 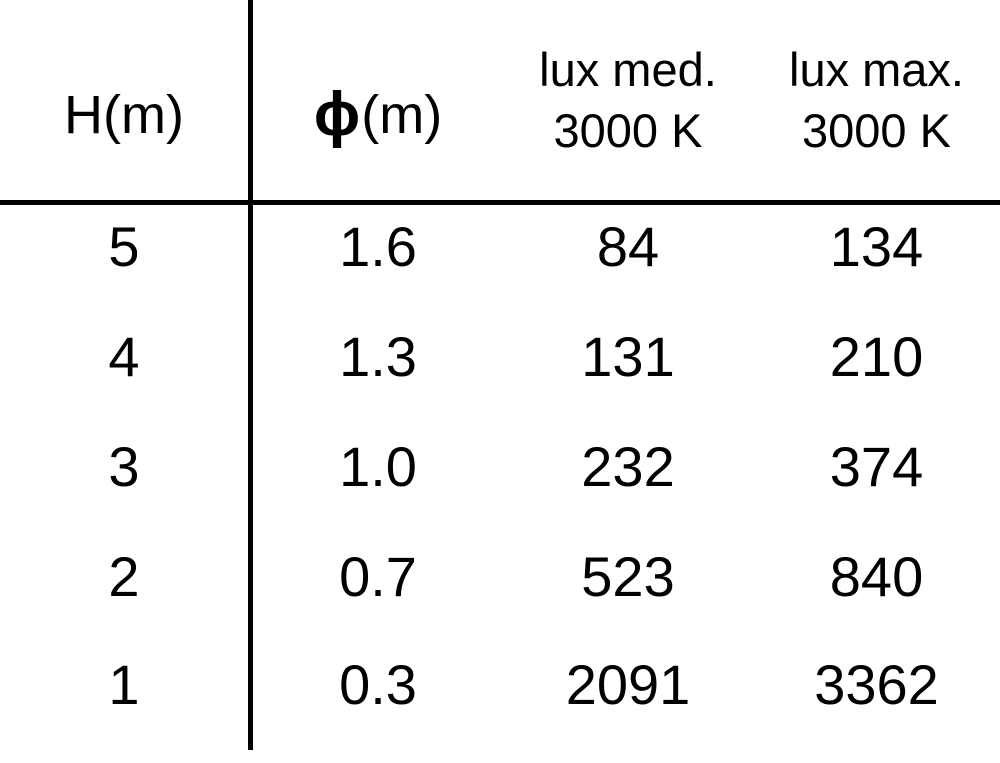 What do you see at coordinates (124, 246) in the screenshot?
I see `cell-height: 5` at bounding box center [124, 246].